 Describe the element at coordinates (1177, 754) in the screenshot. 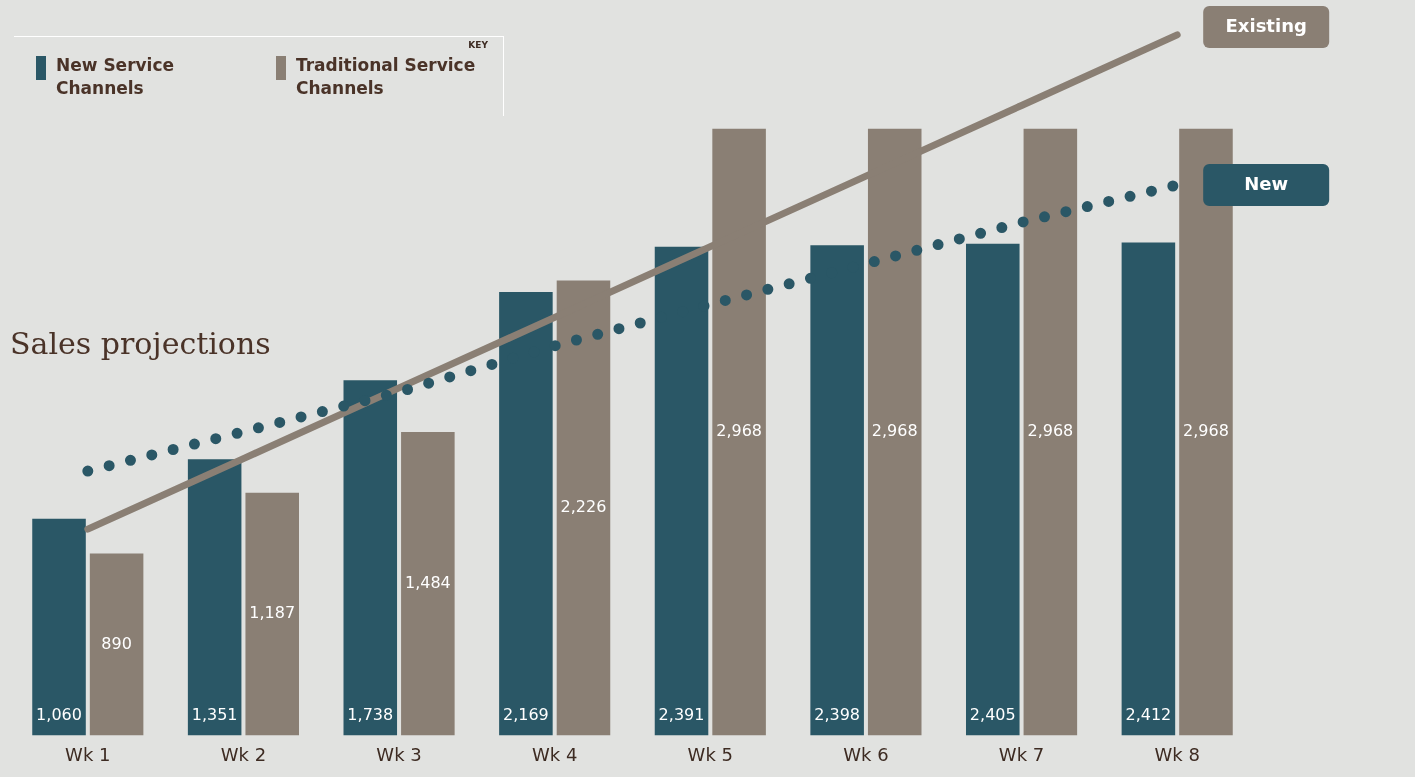

I see `x-tick-label: Wk 8` at that location.